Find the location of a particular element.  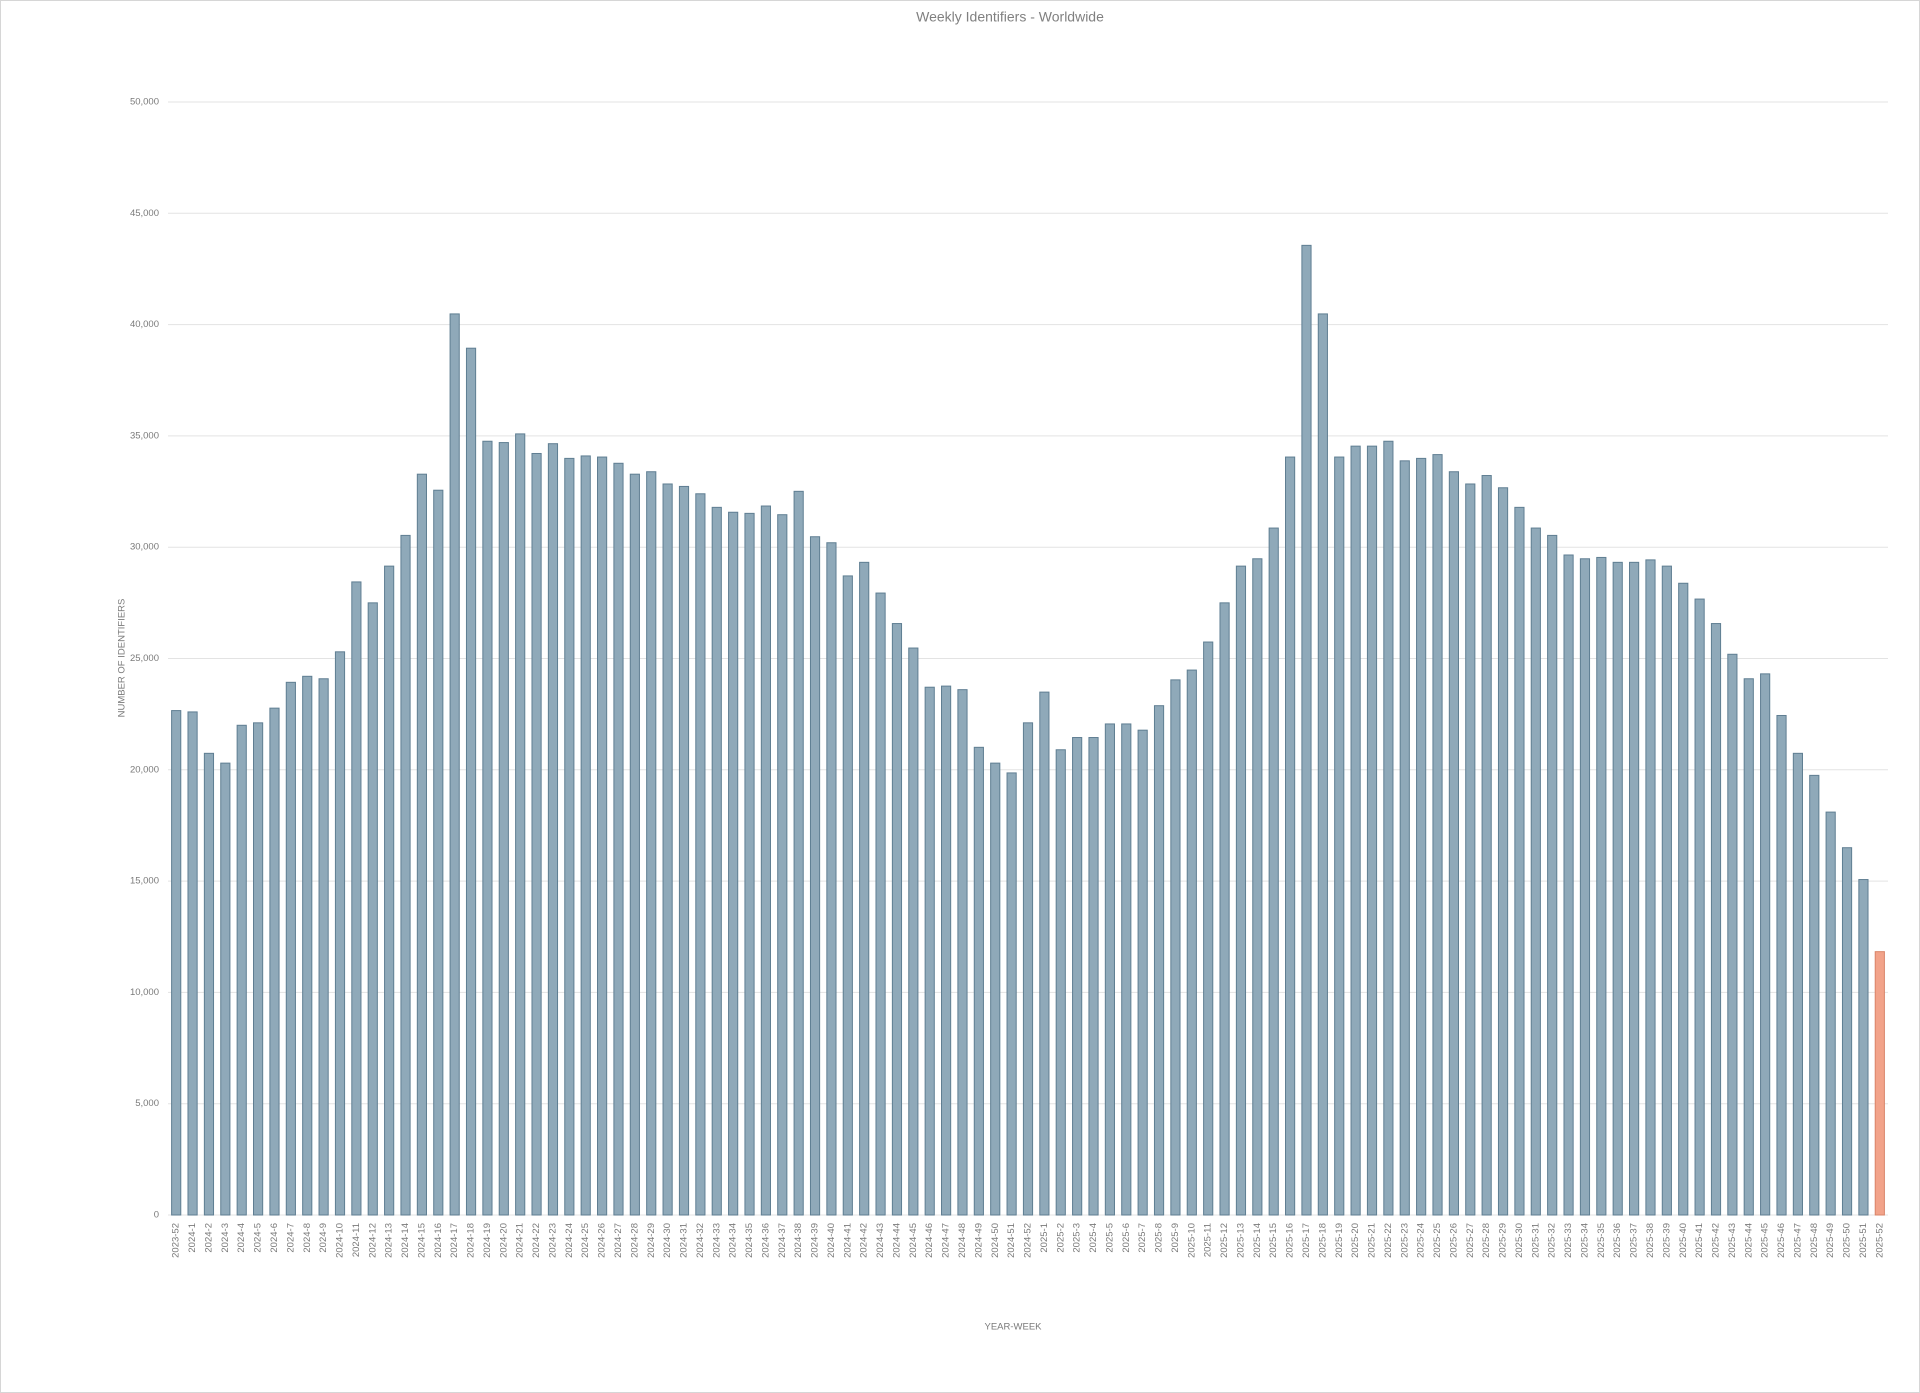

x-tick-label: 2025-2 is located at coordinates (1060, 1238).